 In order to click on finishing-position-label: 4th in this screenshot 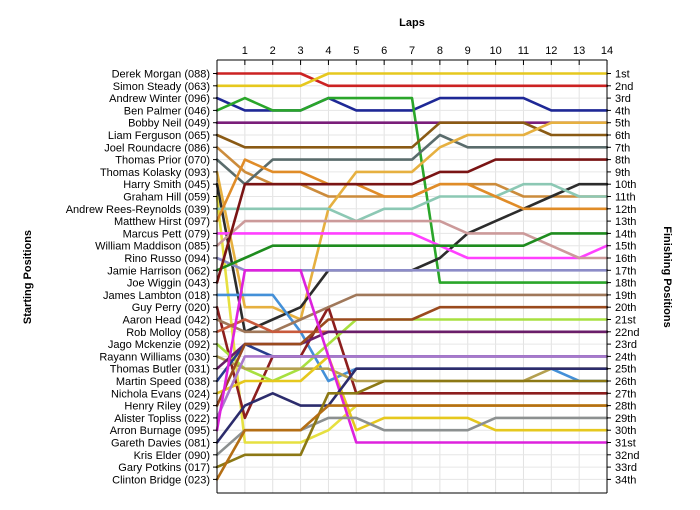, I will do `click(622, 111)`.